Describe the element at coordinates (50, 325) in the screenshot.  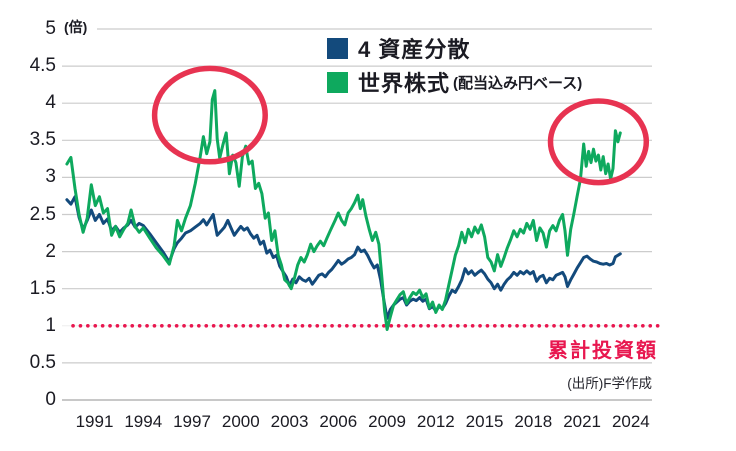
I see `y-tick-label: 1` at that location.